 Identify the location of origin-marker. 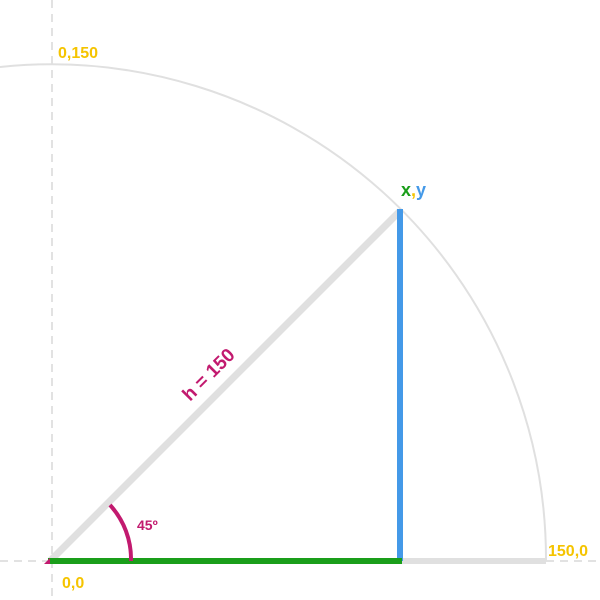
(47, 561).